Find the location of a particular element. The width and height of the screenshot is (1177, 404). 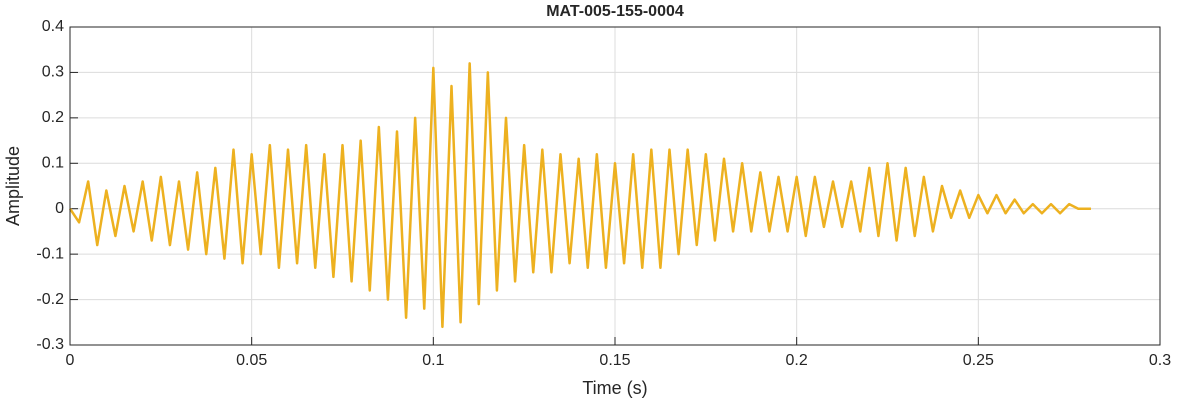

y-tick-label: 0.2 is located at coordinates (53, 117).